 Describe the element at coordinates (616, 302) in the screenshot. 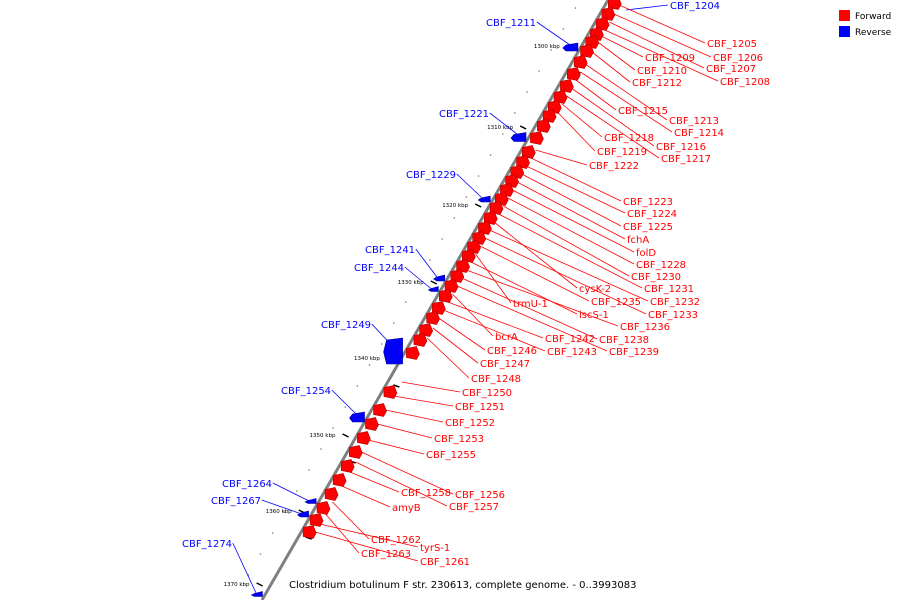

I see `gene-label-cbf-1235: CBF_1235` at that location.